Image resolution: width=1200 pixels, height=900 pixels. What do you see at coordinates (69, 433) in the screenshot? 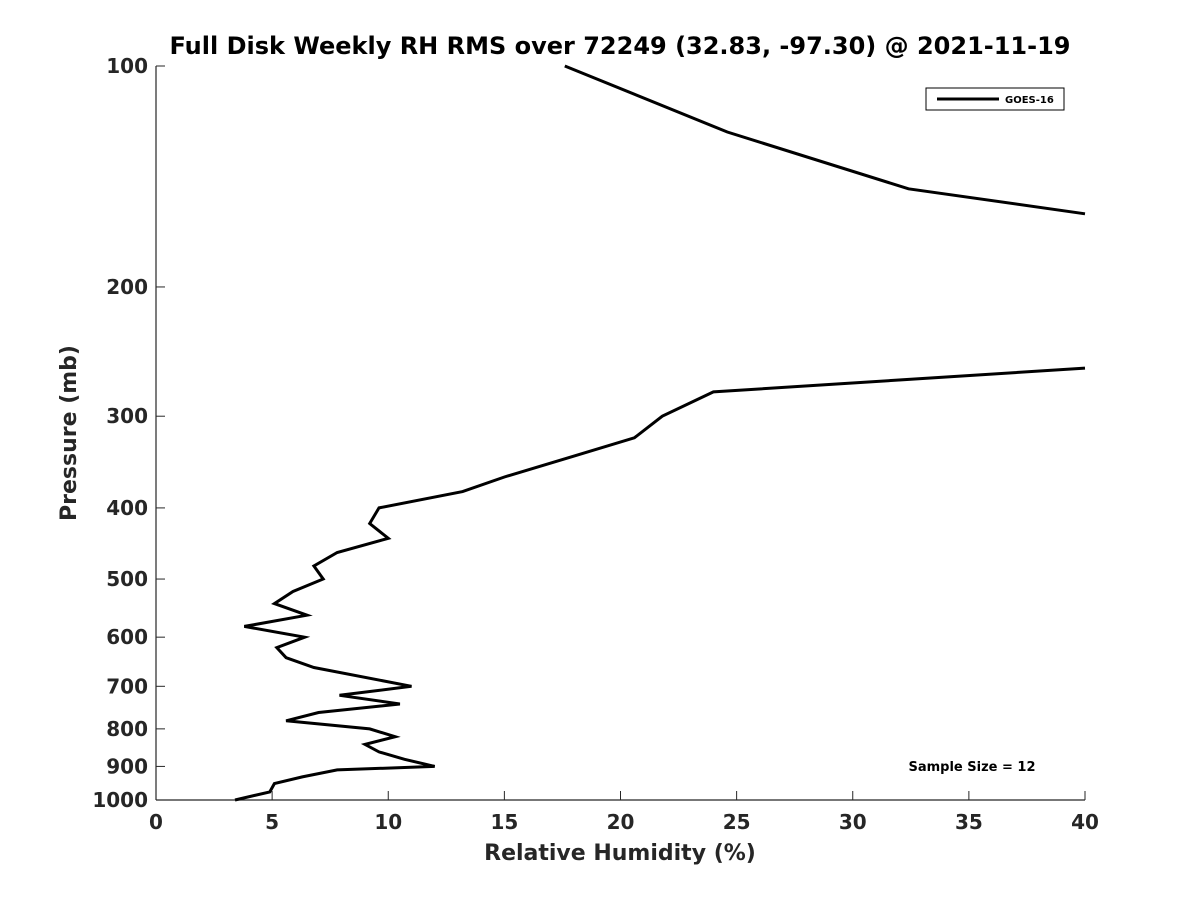
I see `y-axis-label: Pressure (mb)` at bounding box center [69, 433].